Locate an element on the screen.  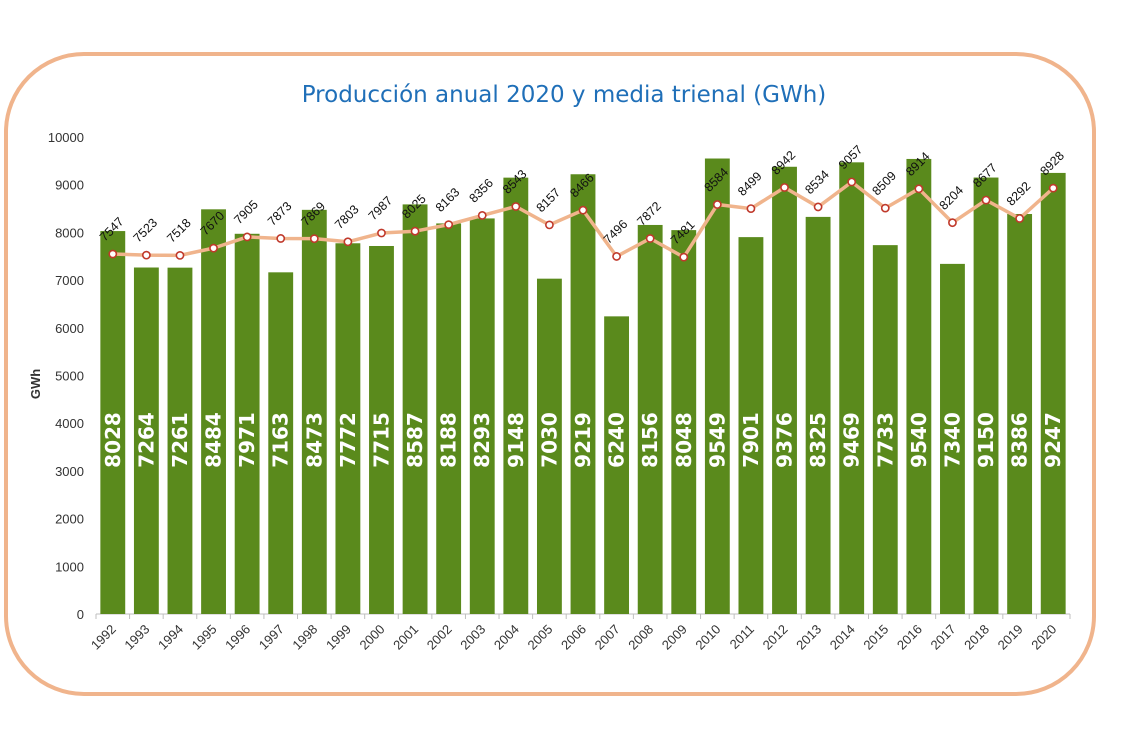
x-tick-label: 2008 is located at coordinates (640, 637).